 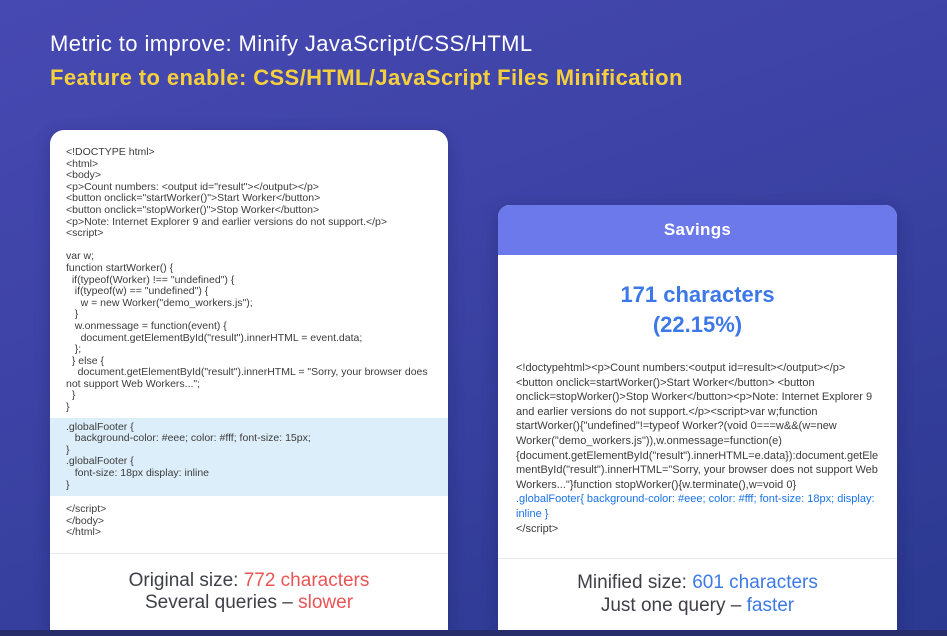 I want to click on original-size-label: Original size:, so click(x=186, y=580).